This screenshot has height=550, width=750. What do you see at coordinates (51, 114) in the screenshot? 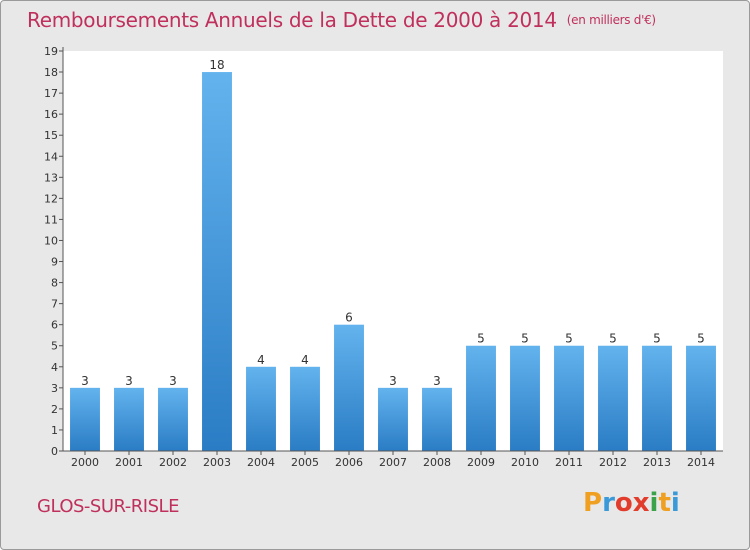
I see `y-tick-label: 16` at bounding box center [51, 114].